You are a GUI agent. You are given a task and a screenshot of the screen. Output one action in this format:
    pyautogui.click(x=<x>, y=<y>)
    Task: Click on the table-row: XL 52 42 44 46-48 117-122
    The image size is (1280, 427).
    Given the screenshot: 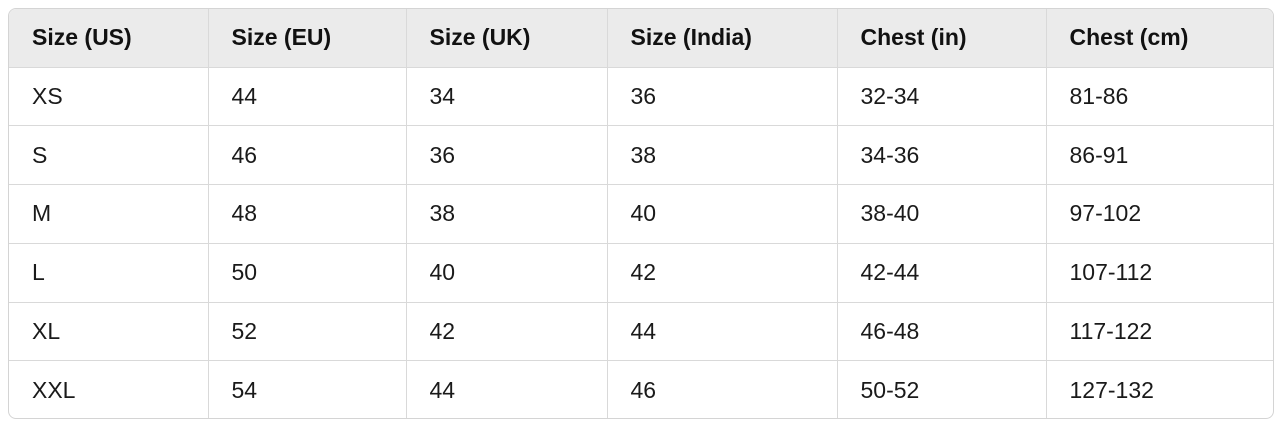 What is the action you would take?
    pyautogui.click(x=641, y=332)
    